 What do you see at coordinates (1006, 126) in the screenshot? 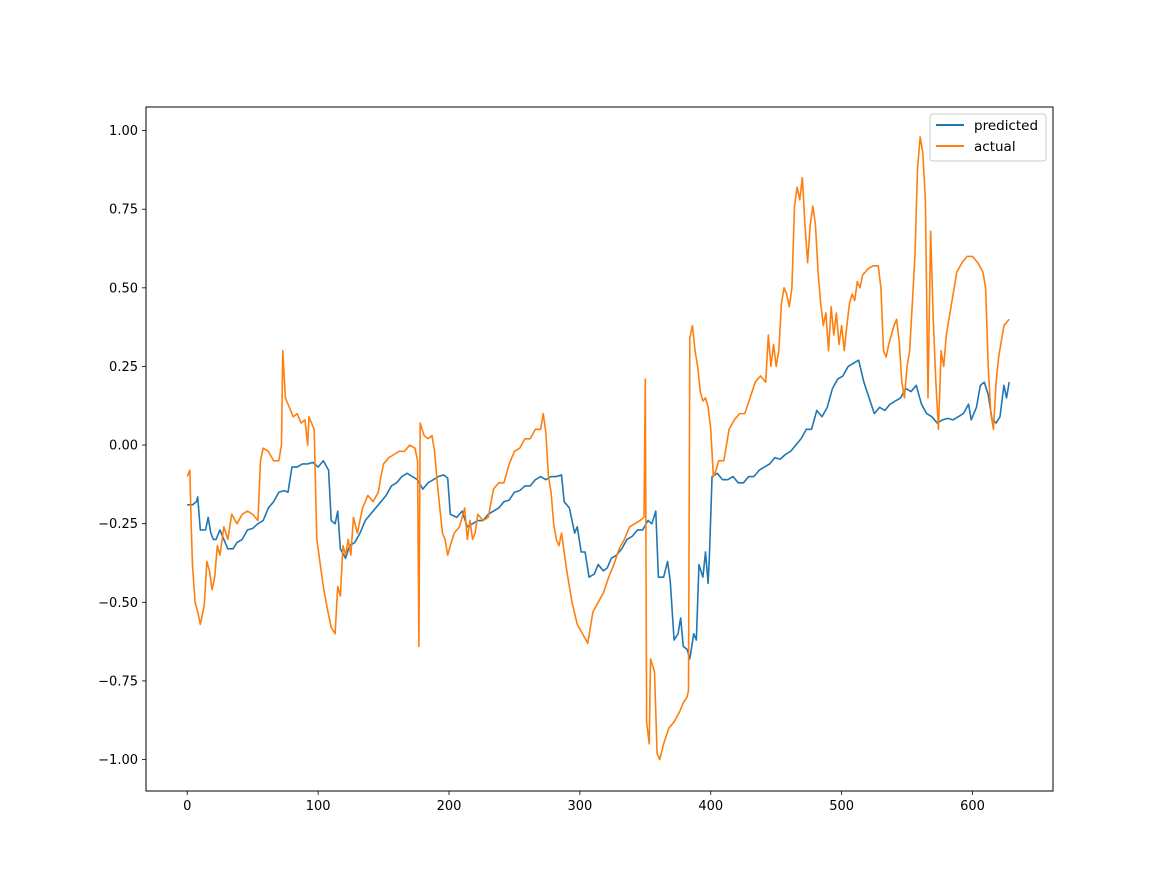
I see `legend-label-predicted: predicted` at bounding box center [1006, 126].